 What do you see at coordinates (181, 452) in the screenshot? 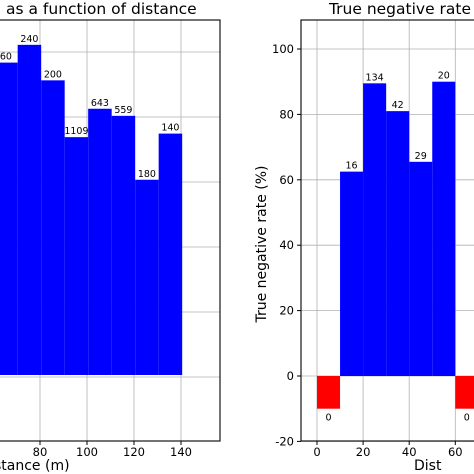
I see `left-x-tick-label: 140` at bounding box center [181, 452].